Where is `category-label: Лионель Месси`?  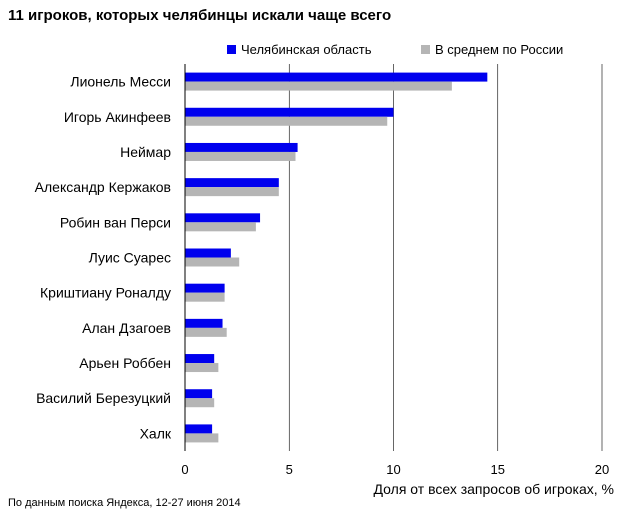
category-label: Лионель Месси is located at coordinates (120, 82).